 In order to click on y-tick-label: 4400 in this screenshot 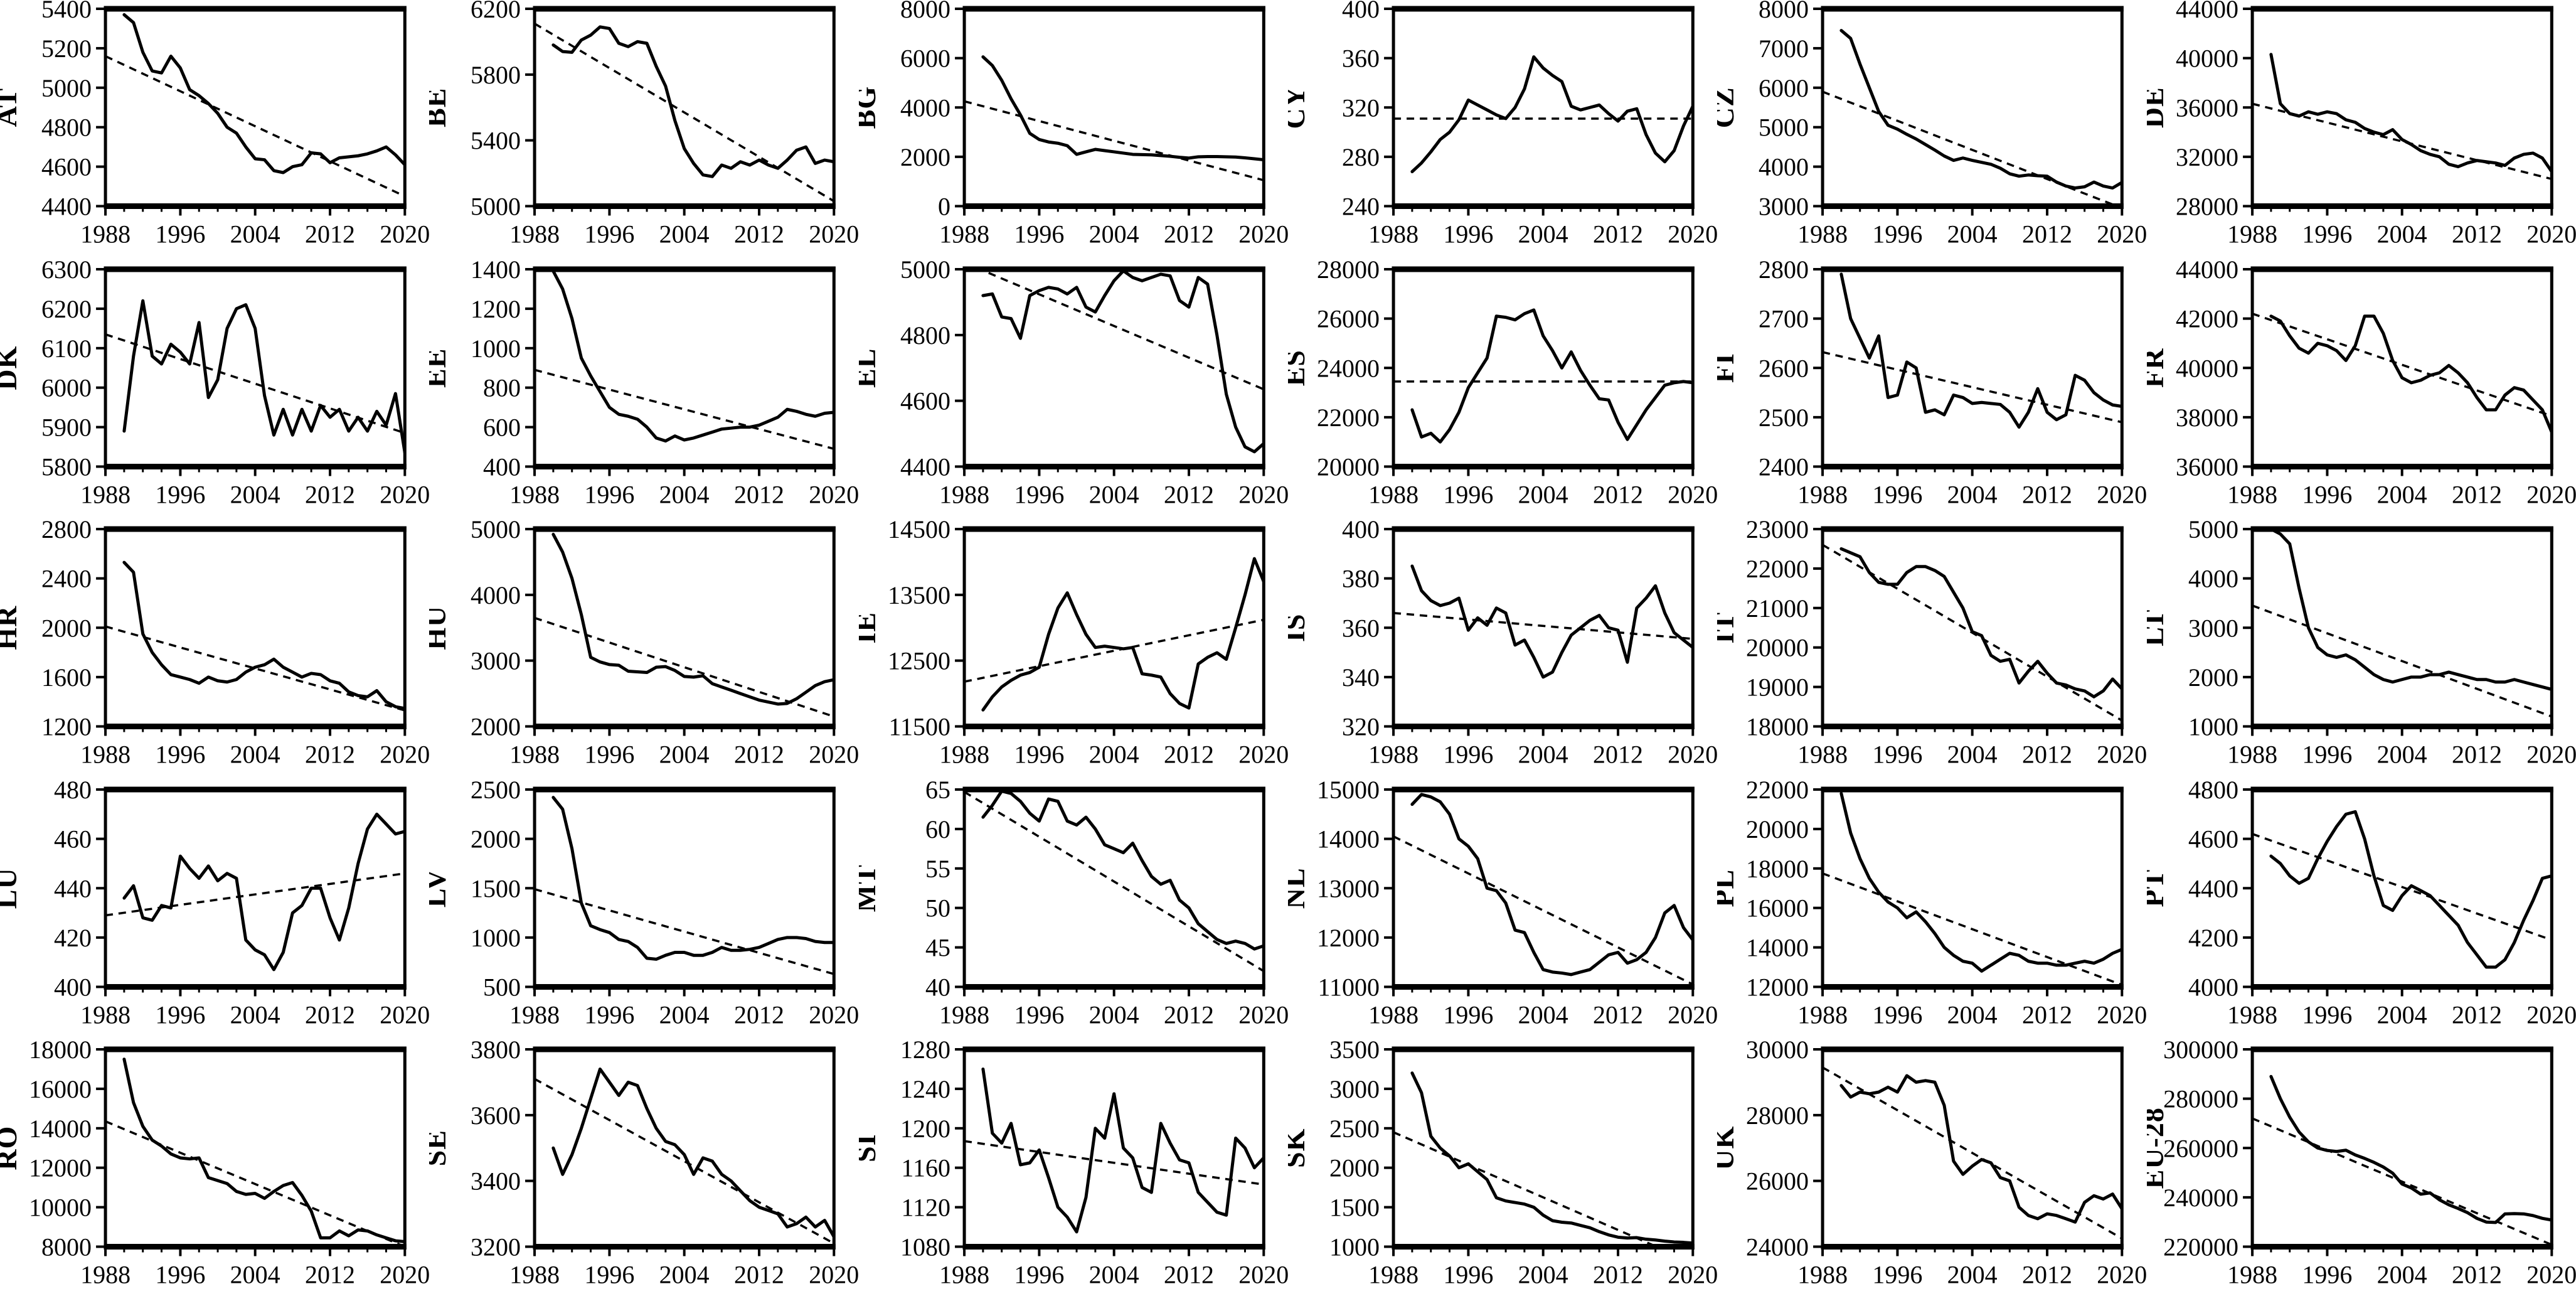, I will do `click(2213, 888)`.